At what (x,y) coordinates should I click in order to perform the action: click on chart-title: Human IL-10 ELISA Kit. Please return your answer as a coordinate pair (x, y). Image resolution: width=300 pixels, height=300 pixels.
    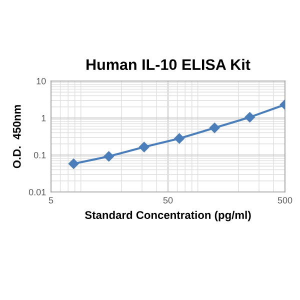
    Looking at the image, I should click on (168, 64).